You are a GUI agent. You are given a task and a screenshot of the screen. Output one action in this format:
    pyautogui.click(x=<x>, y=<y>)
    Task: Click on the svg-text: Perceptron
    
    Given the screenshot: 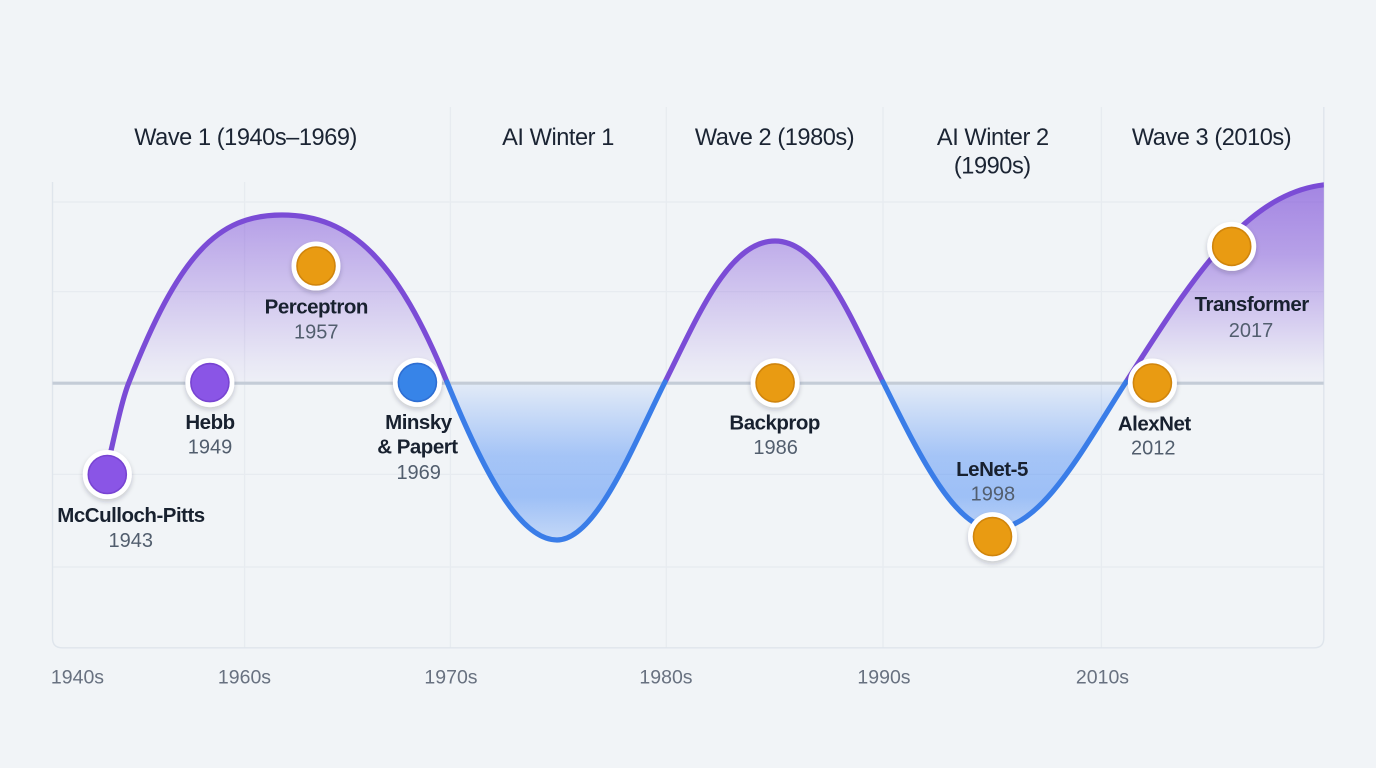 What is the action you would take?
    pyautogui.click(x=316, y=307)
    